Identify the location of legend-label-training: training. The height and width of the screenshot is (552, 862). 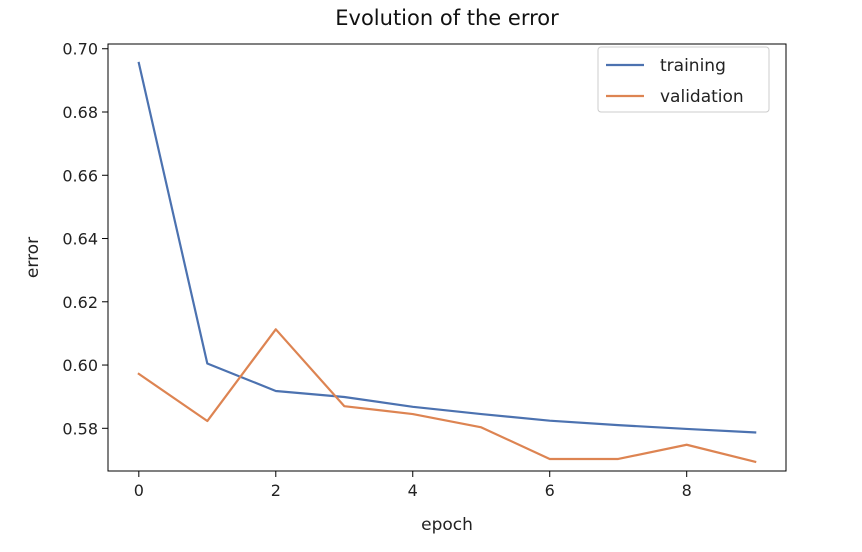
(693, 66).